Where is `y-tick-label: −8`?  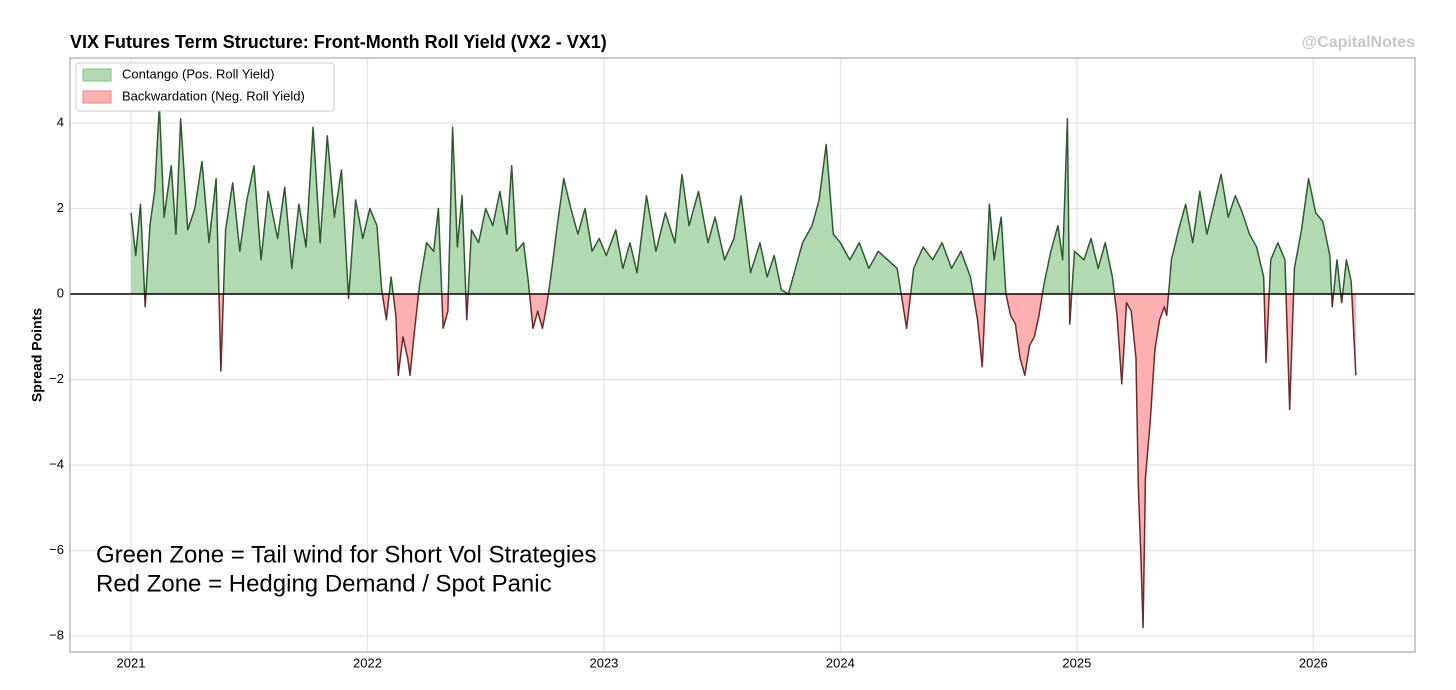
y-tick-label: −8 is located at coordinates (56, 635).